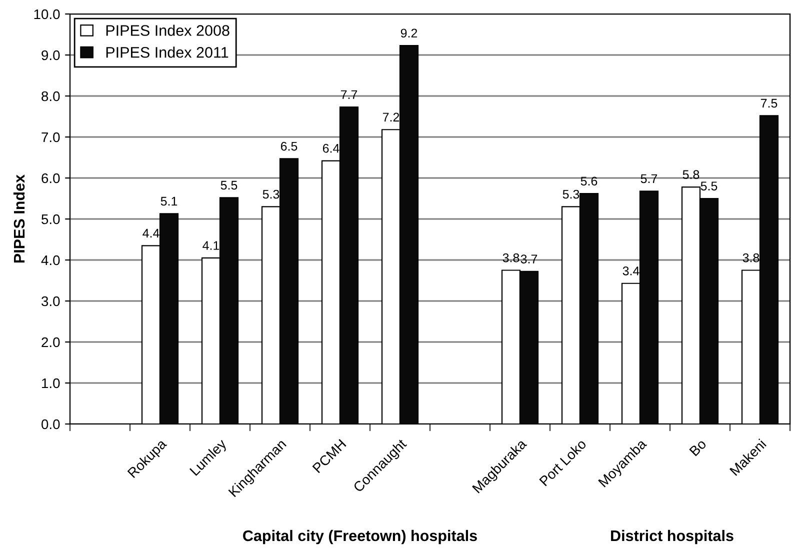 The height and width of the screenshot is (553, 791). What do you see at coordinates (631, 271) in the screenshot?
I see `data-label: 3.4` at bounding box center [631, 271].